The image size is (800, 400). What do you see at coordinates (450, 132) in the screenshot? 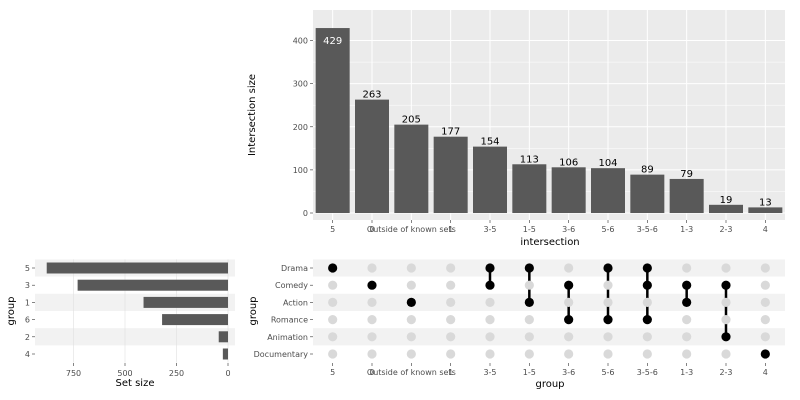
I see `intersection-bar-label: 177` at bounding box center [450, 132].